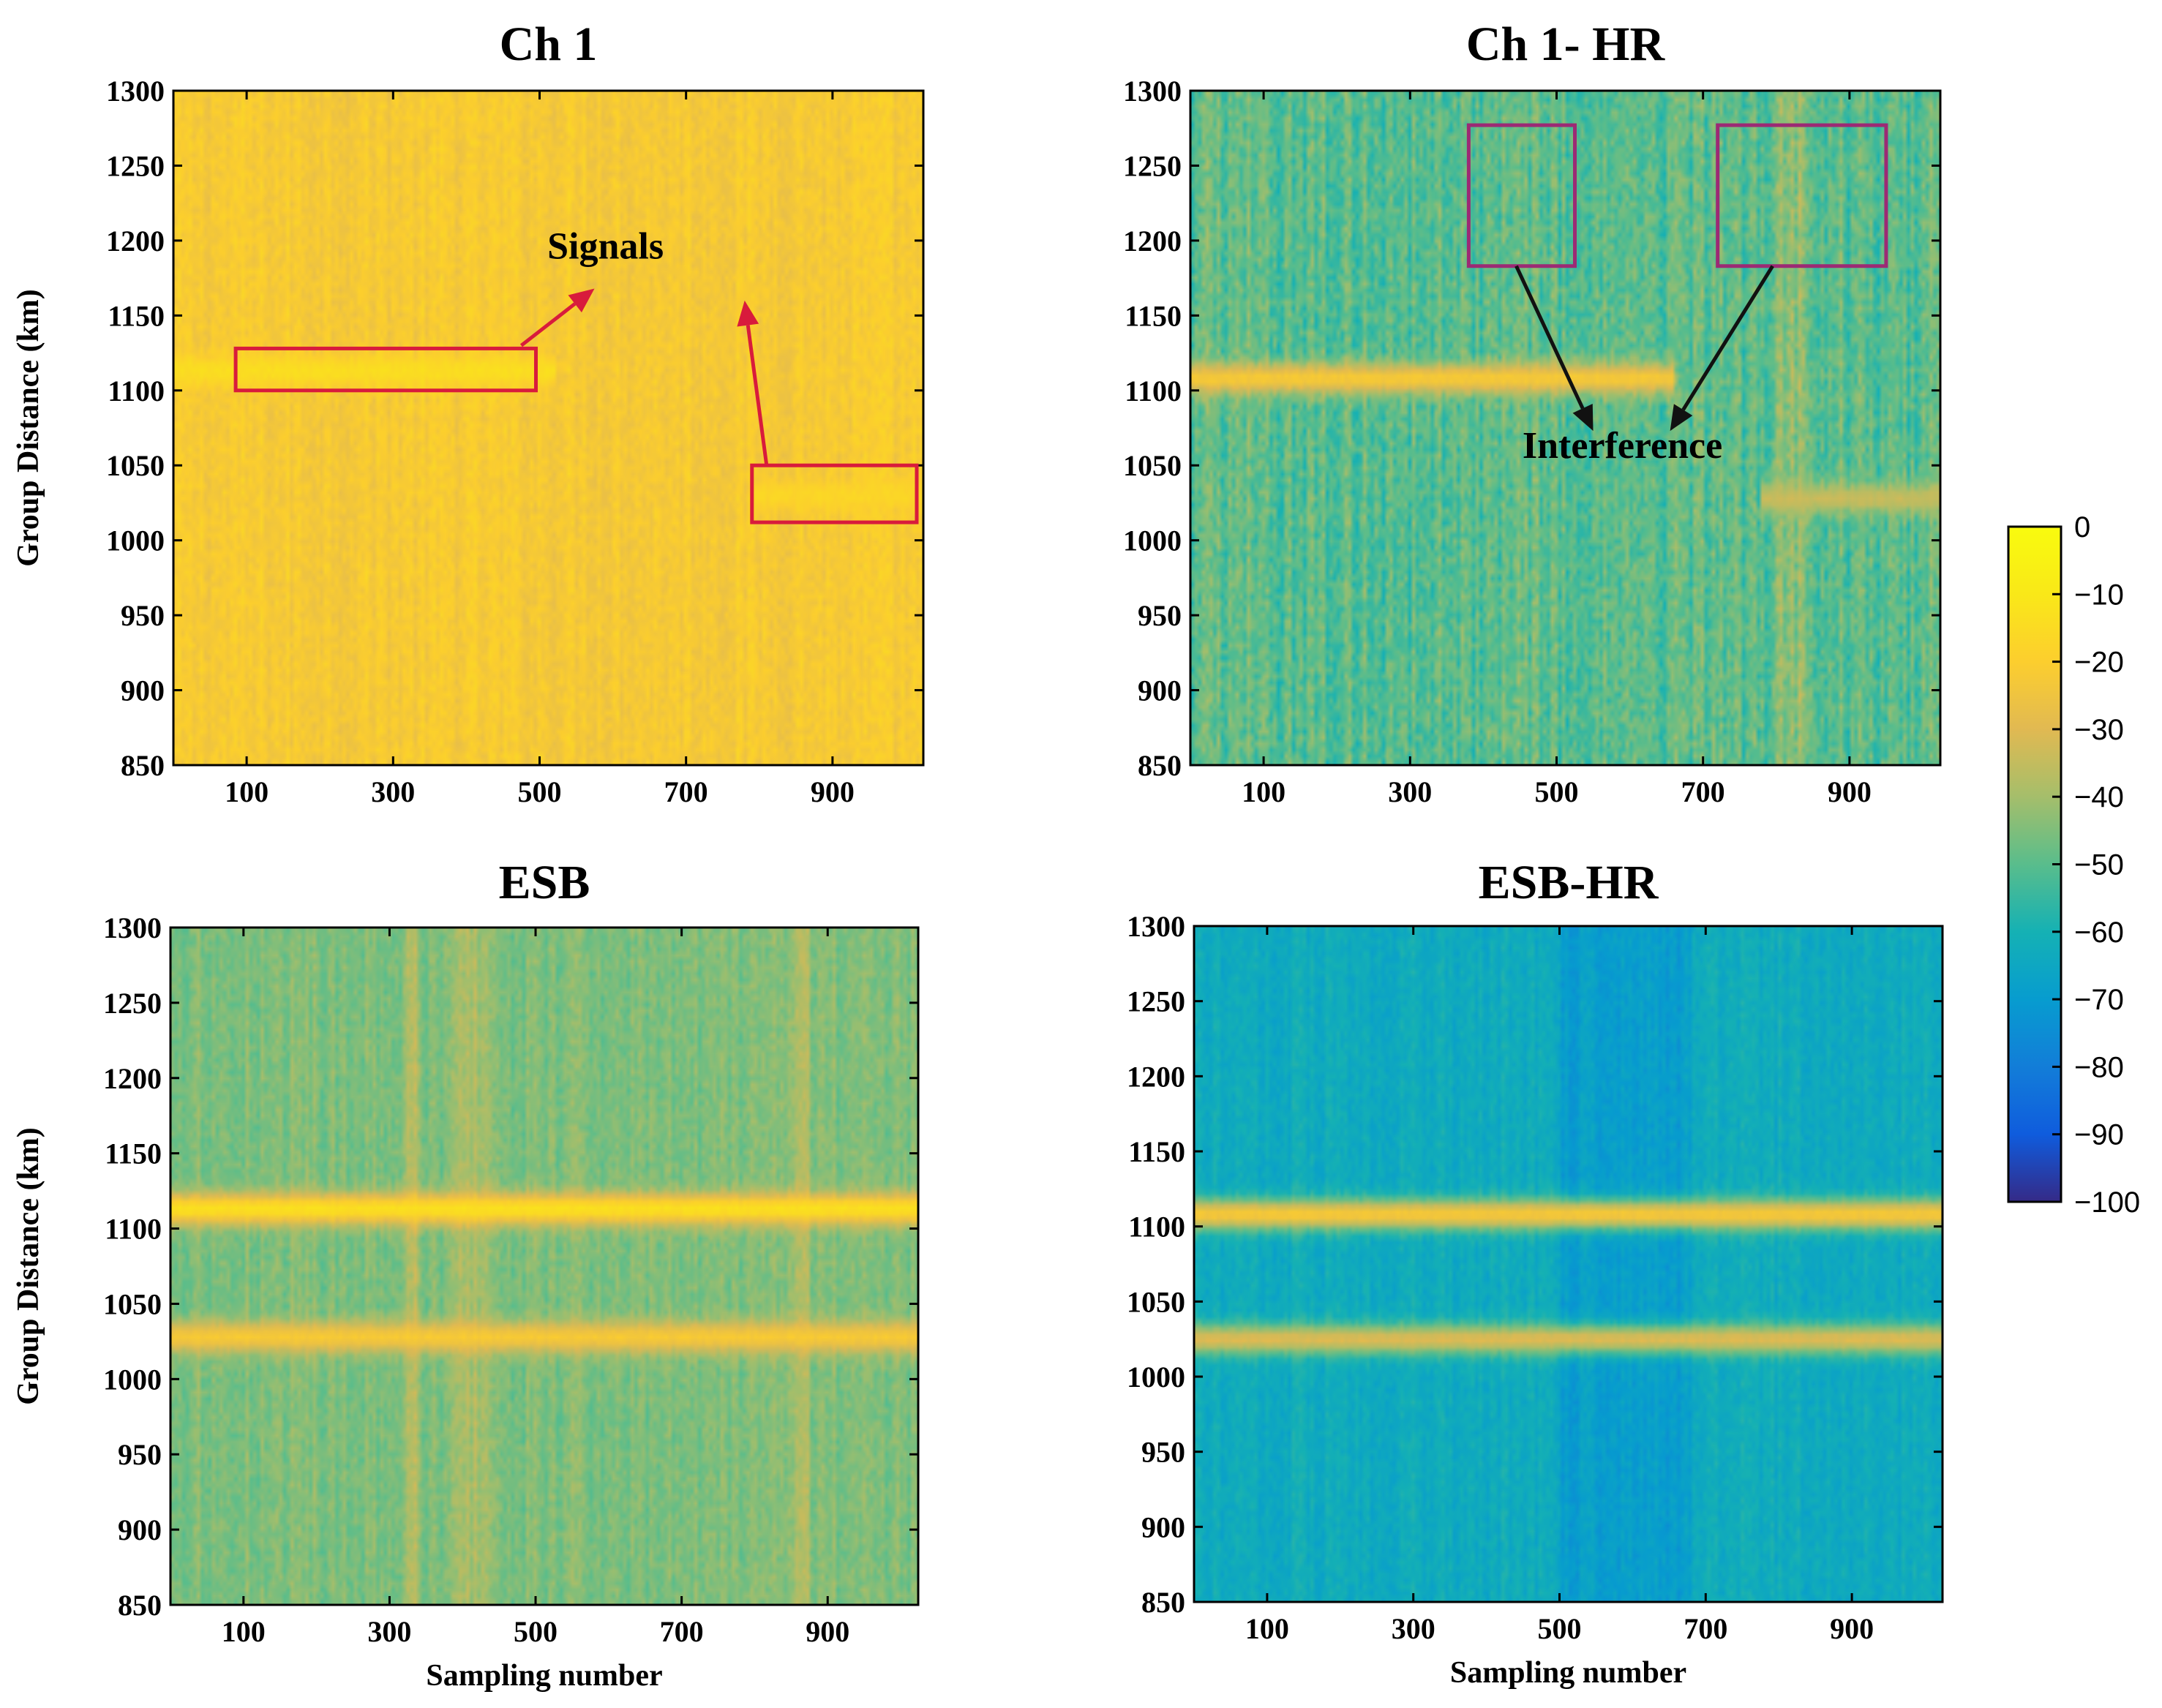 This screenshot has height=1708, width=2162. What do you see at coordinates (2099, 933) in the screenshot?
I see `colorbar-tick-label: −60` at bounding box center [2099, 933].